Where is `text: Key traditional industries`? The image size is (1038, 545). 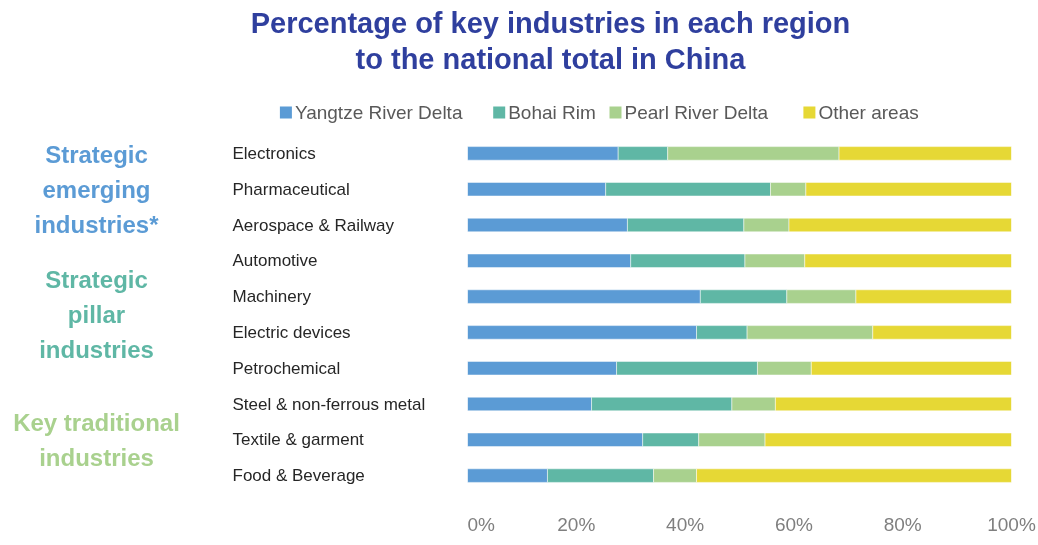 text: Key traditional industries is located at coordinates (96, 439).